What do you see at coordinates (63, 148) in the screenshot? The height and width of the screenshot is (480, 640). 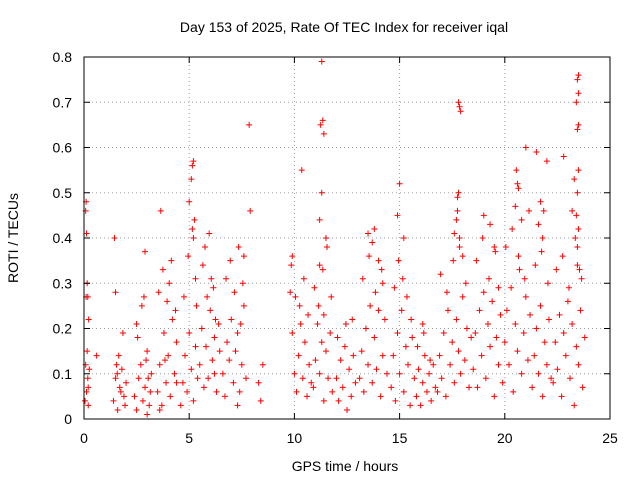 I see `y-tick-label: 0.6` at bounding box center [63, 148].